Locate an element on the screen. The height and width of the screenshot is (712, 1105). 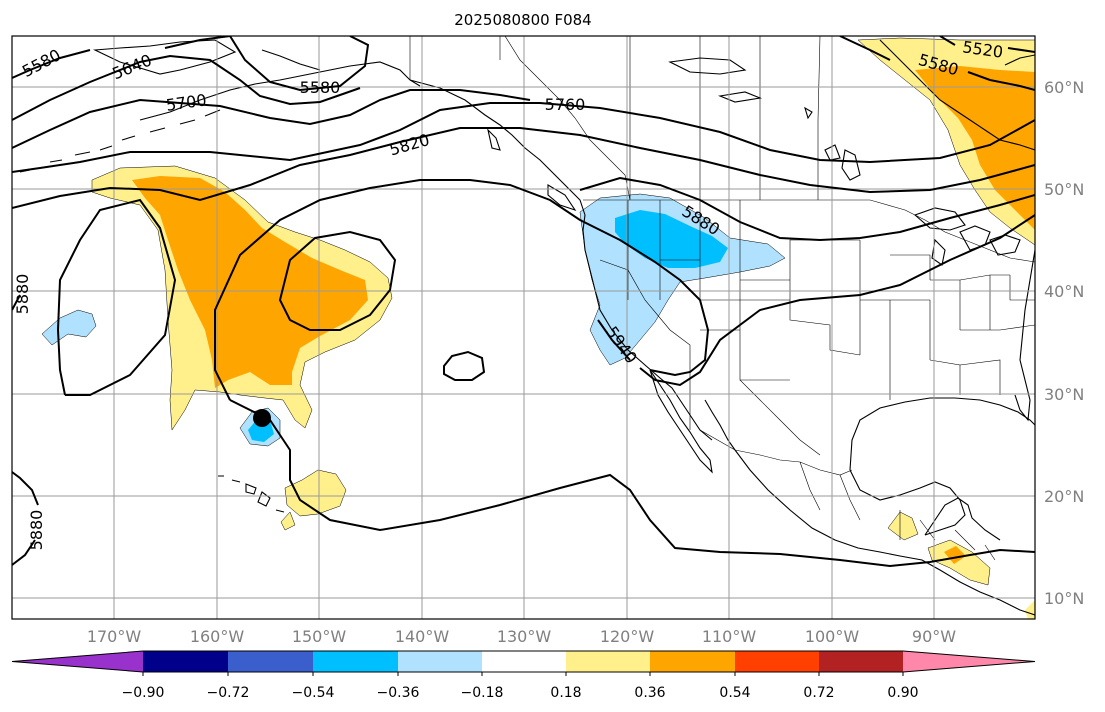
contour-label: 5760 is located at coordinates (565, 104).